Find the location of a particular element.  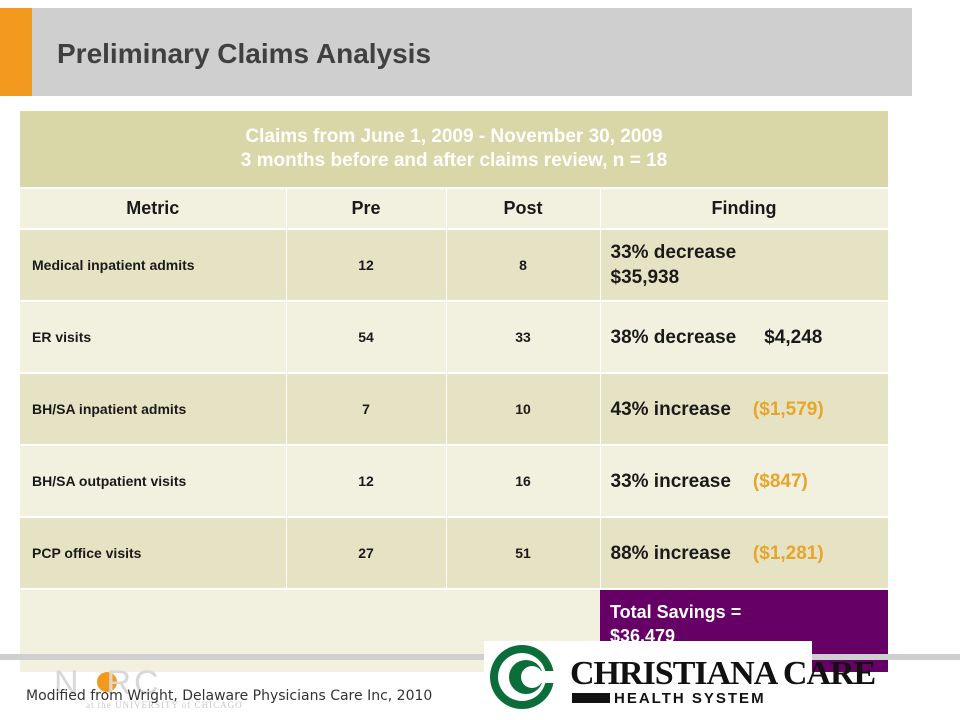

total-savings-label: Total Savings = is located at coordinates (676, 612).